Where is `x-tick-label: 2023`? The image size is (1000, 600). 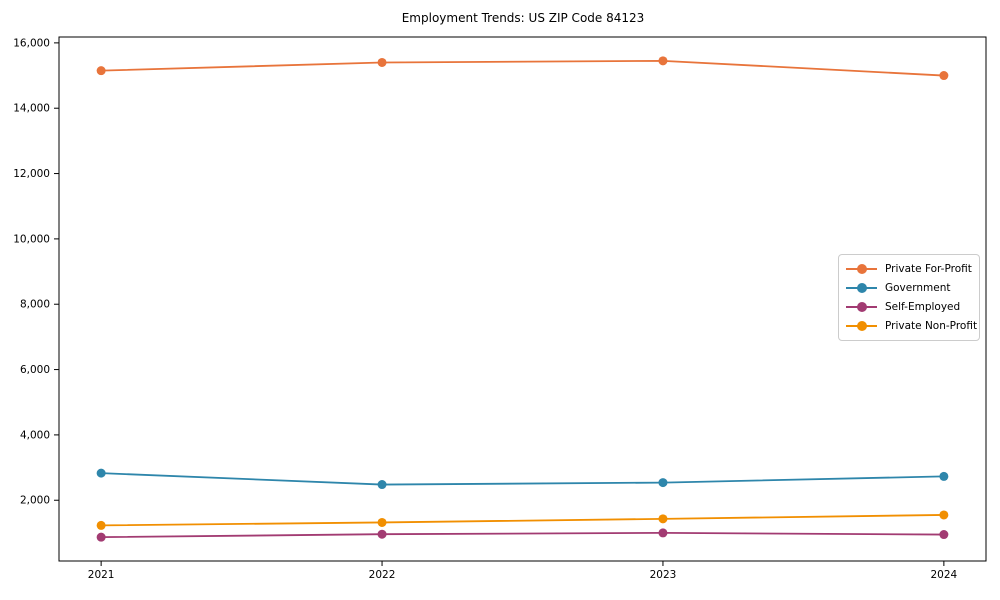
x-tick-label: 2023 is located at coordinates (663, 575).